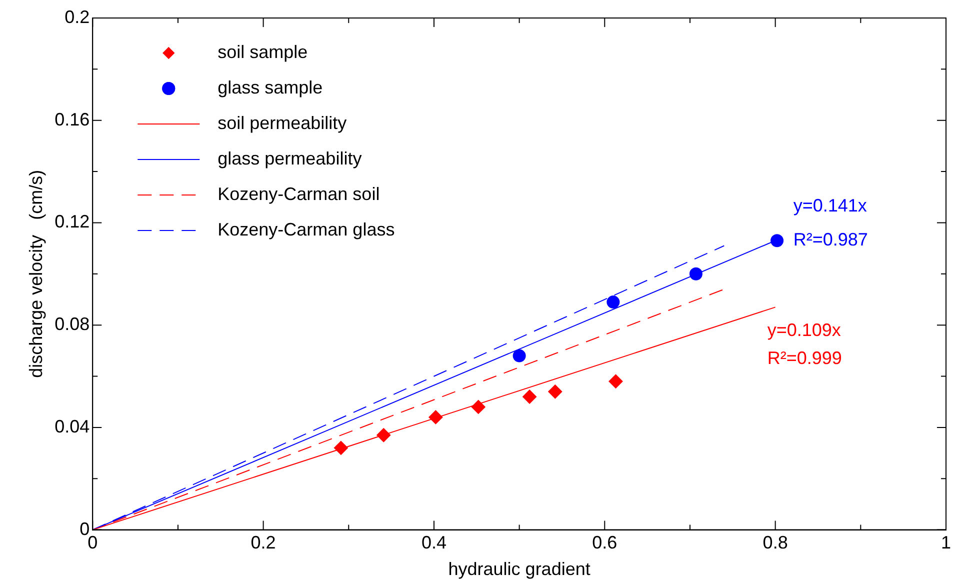  Describe the element at coordinates (85, 528) in the screenshot. I see `y-tick-label: 0` at that location.